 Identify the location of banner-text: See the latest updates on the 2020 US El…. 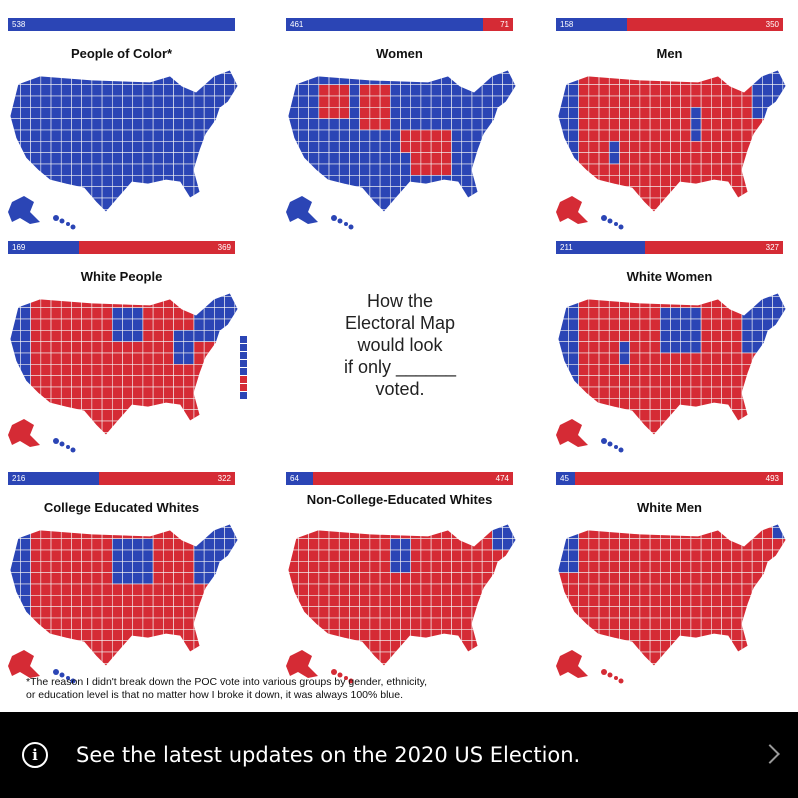
(328, 755).